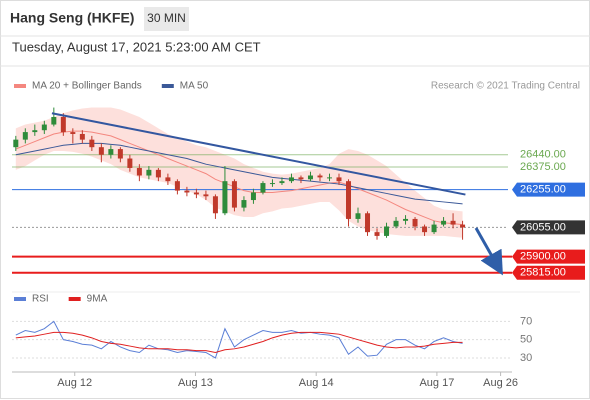 Image resolution: width=590 pixels, height=400 pixels. Describe the element at coordinates (505, 86) in the screenshot. I see `source: Research © 2021 Trading Central` at that location.